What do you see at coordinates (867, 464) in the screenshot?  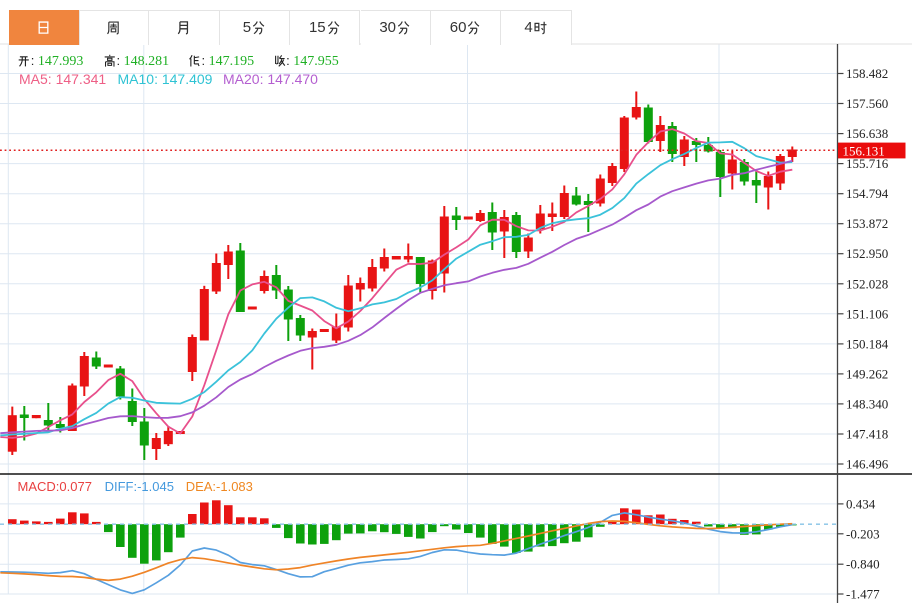 I see `svg-text: 146.496` at bounding box center [867, 464].